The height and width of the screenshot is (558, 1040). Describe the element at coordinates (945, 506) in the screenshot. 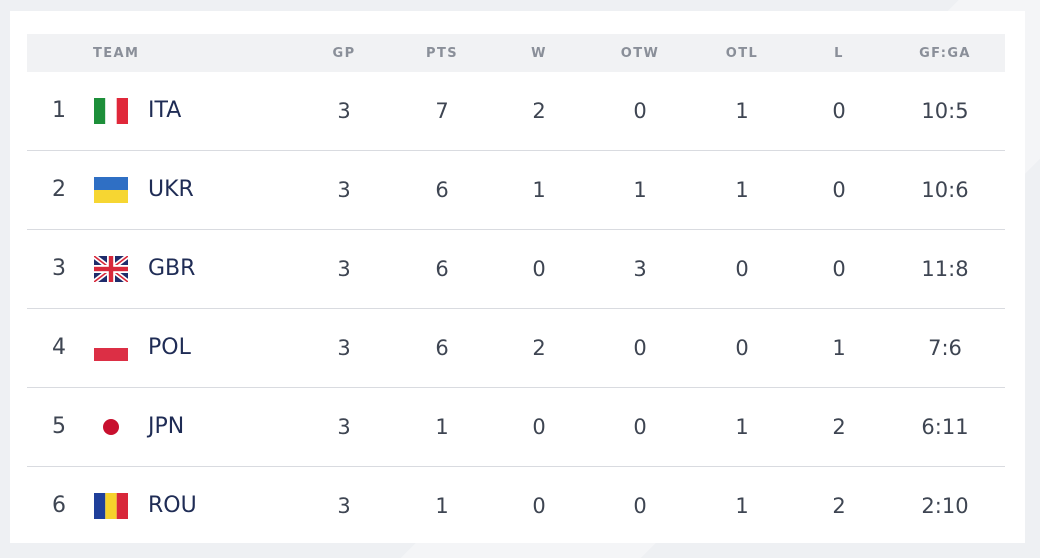

I see `gfga-value: 2:10` at that location.